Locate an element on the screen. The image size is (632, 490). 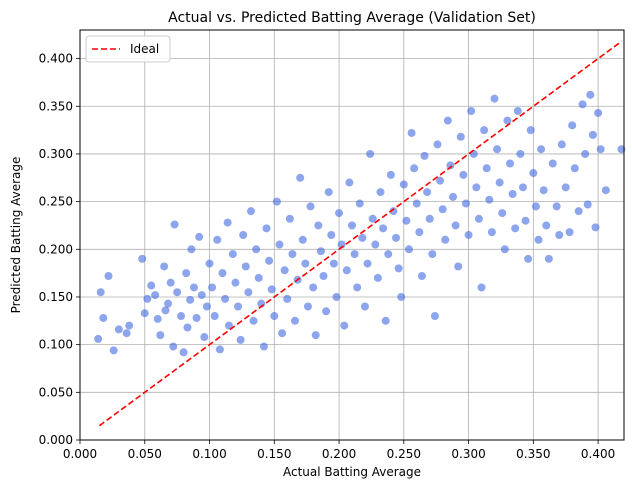
x-tick-label: 0.250 is located at coordinates (404, 454).